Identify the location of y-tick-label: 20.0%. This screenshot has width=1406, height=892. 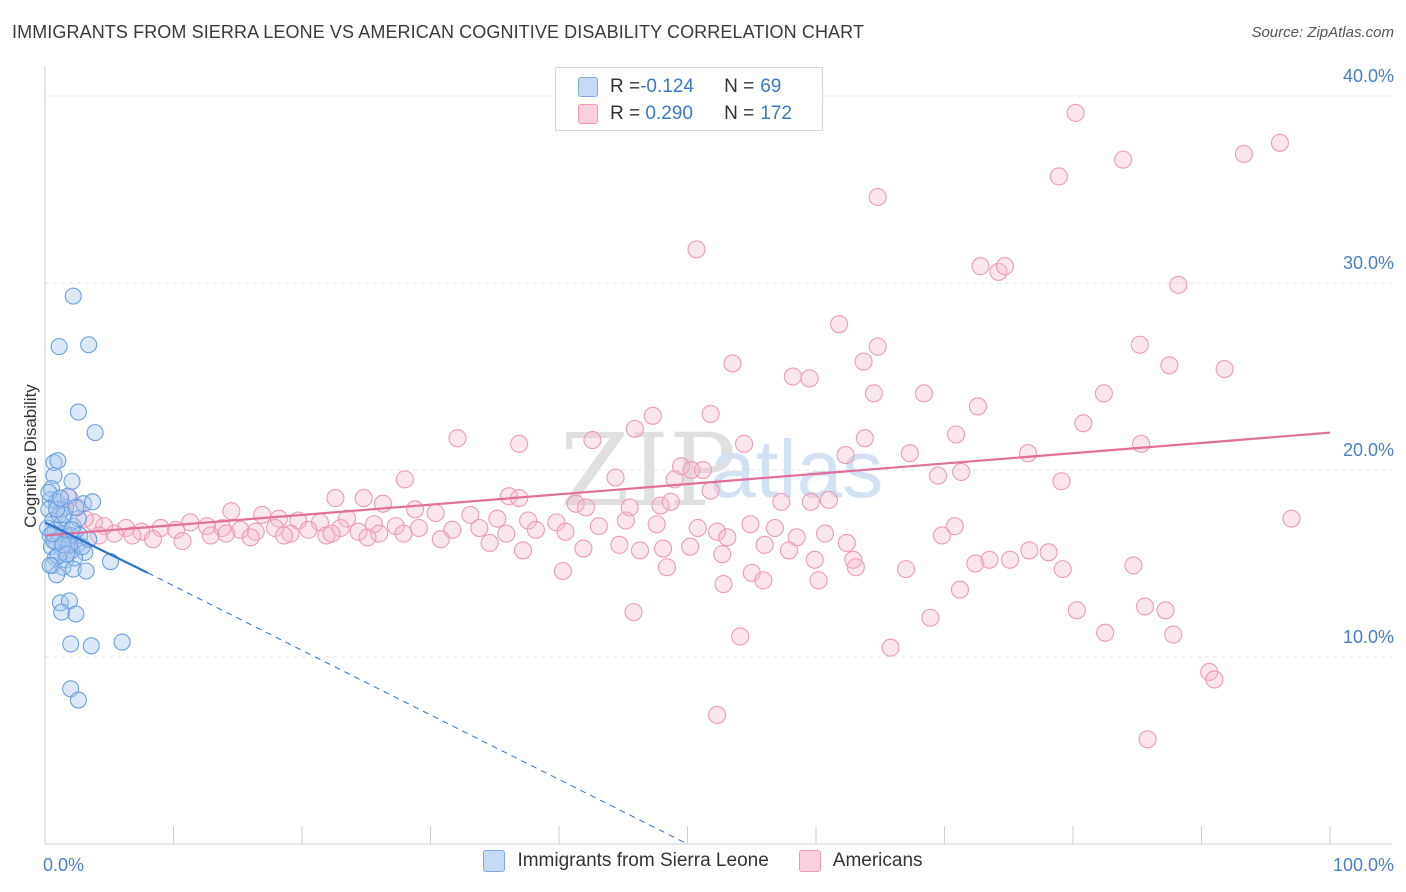
(1368, 450).